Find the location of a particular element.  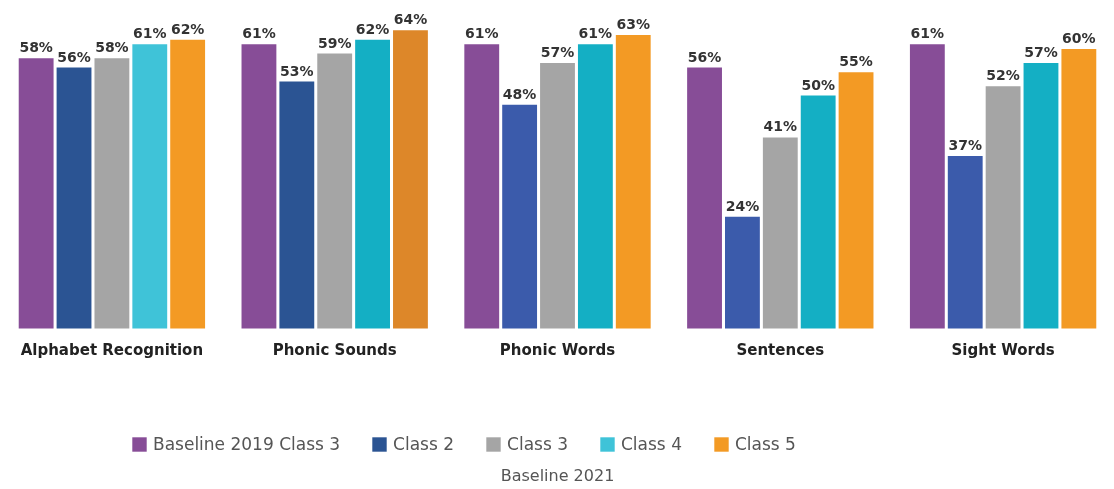

legend-label: Class 2 is located at coordinates (424, 444).